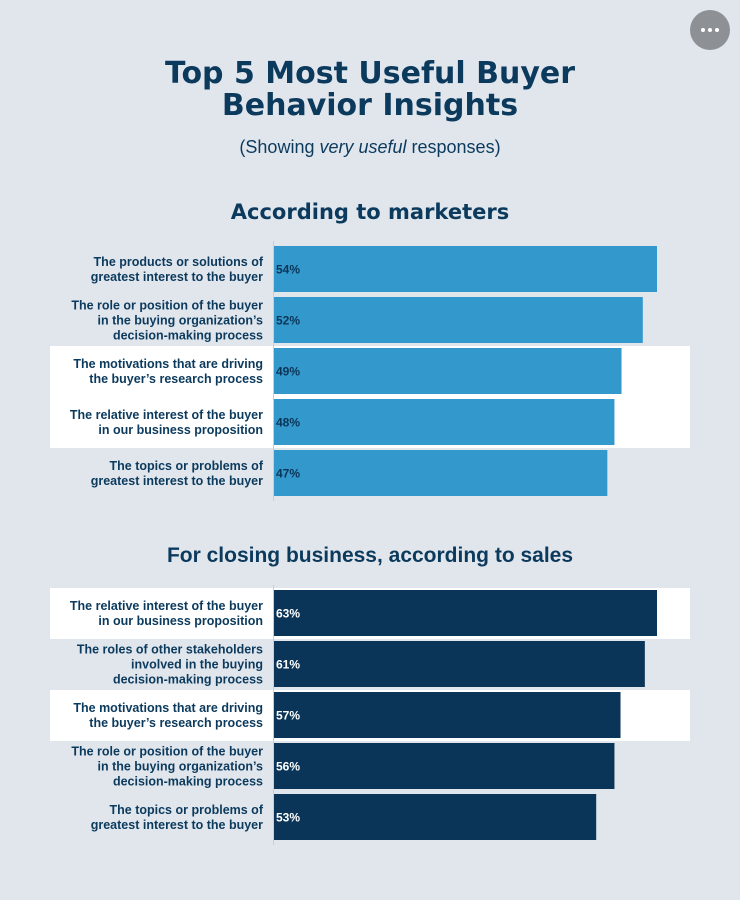 Image resolution: width=740 pixels, height=900 pixels. I want to click on data-label: 53%, so click(288, 818).